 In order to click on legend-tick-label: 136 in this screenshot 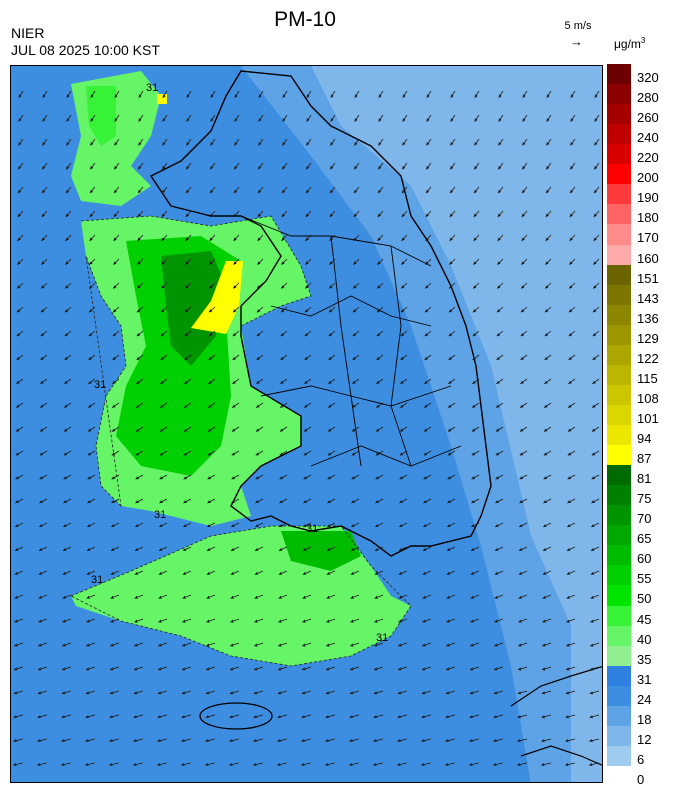, I will do `click(648, 318)`.